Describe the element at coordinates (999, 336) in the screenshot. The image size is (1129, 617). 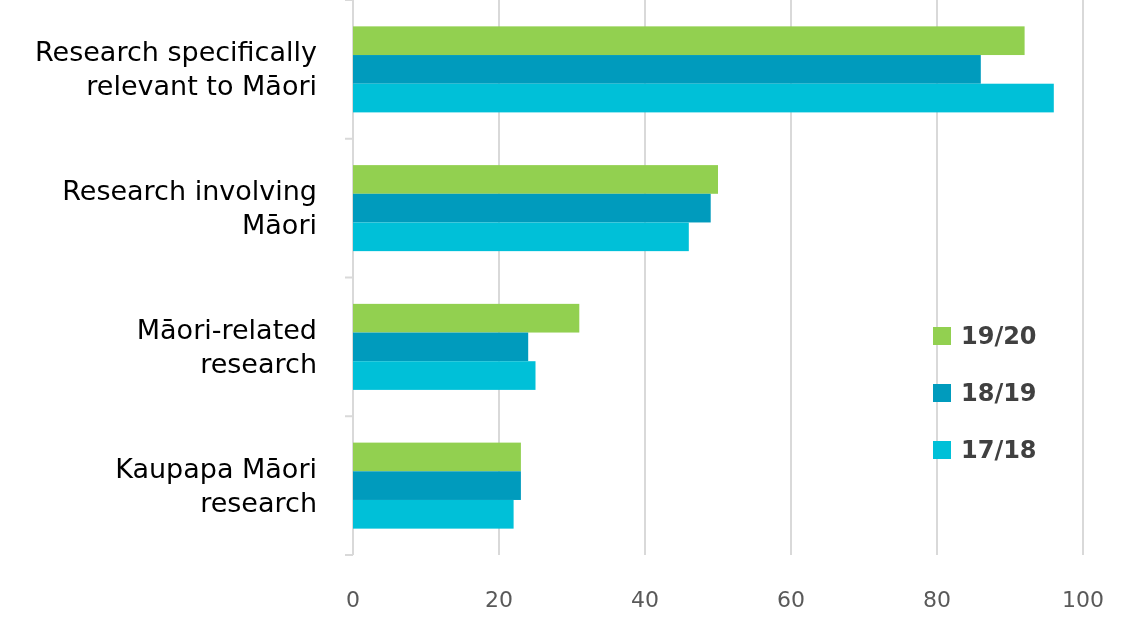
I see `legend-label: 19/20` at that location.